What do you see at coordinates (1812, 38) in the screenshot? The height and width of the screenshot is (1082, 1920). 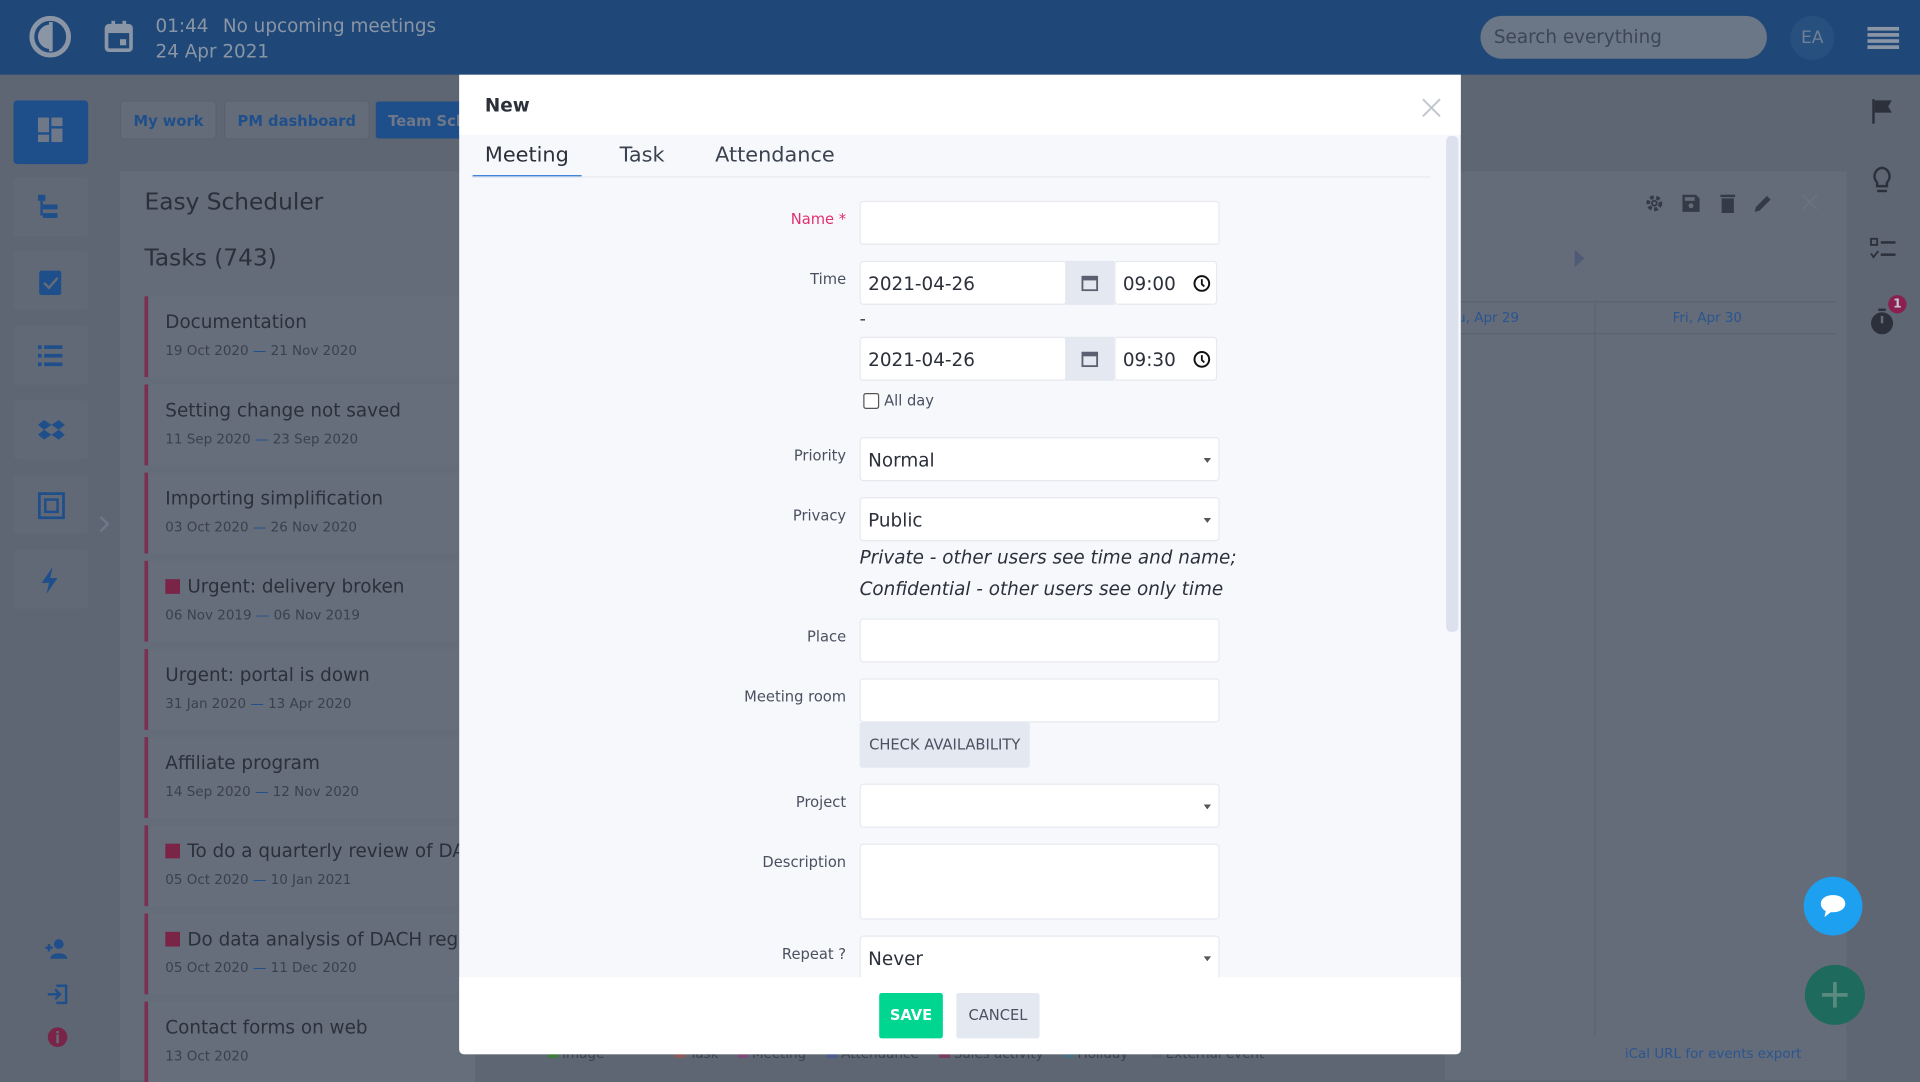 I see `avatar: EA` at bounding box center [1812, 38].